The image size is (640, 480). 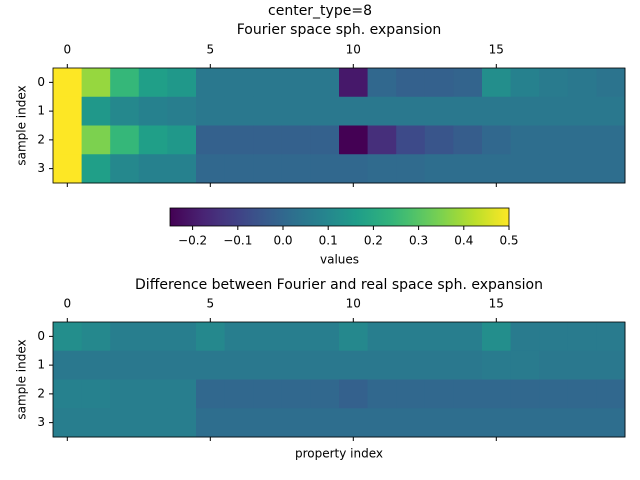 What do you see at coordinates (192, 241) in the screenshot?
I see `colorbar-tick-label: −0.2` at bounding box center [192, 241].